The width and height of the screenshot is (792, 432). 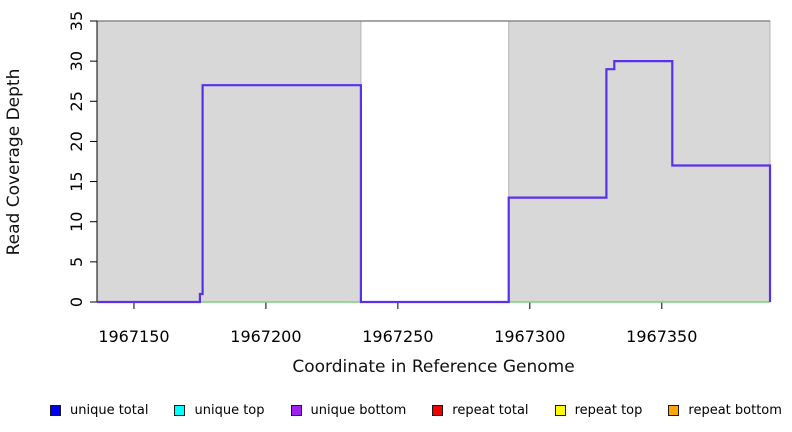 What do you see at coordinates (76, 61) in the screenshot?
I see `y-tick-label: 30` at bounding box center [76, 61].